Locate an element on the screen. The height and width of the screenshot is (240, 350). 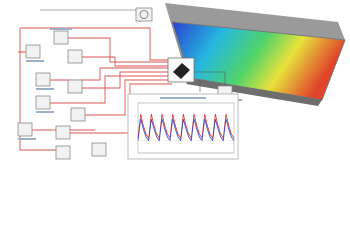
plot-frame is located at coordinates (186, 128).